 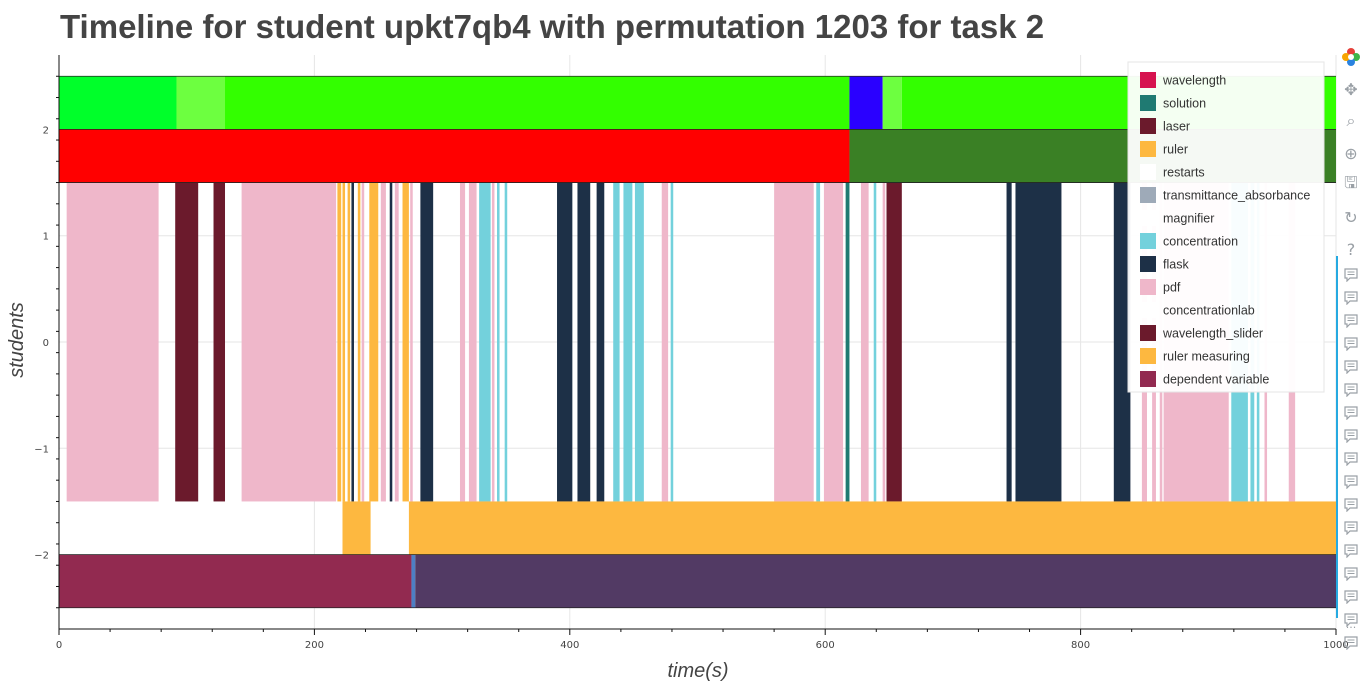 What do you see at coordinates (1335, 645) in the screenshot?
I see `x-tick-label: 1000` at bounding box center [1335, 645].